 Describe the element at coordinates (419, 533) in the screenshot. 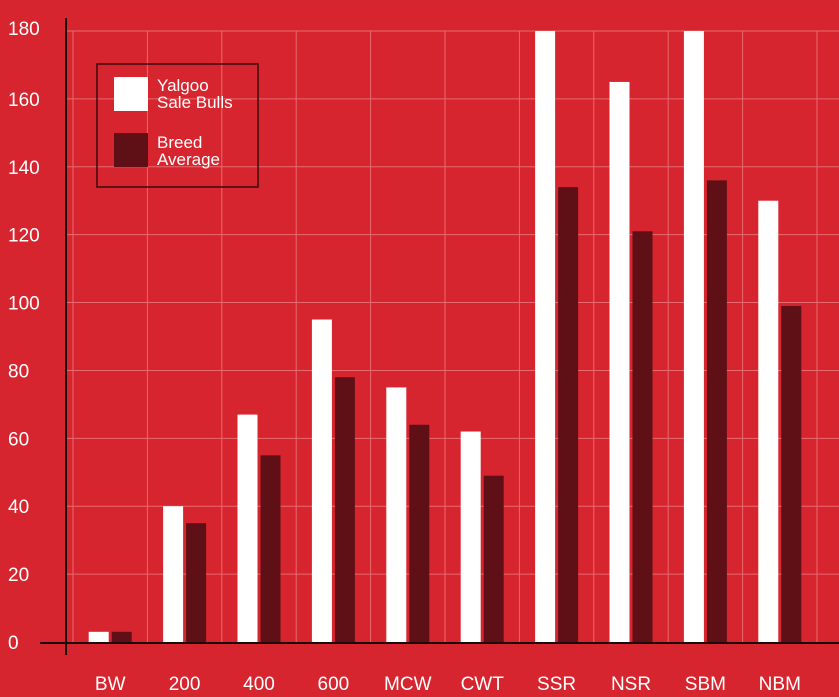

I see `bar-breed-average-mcw` at that location.